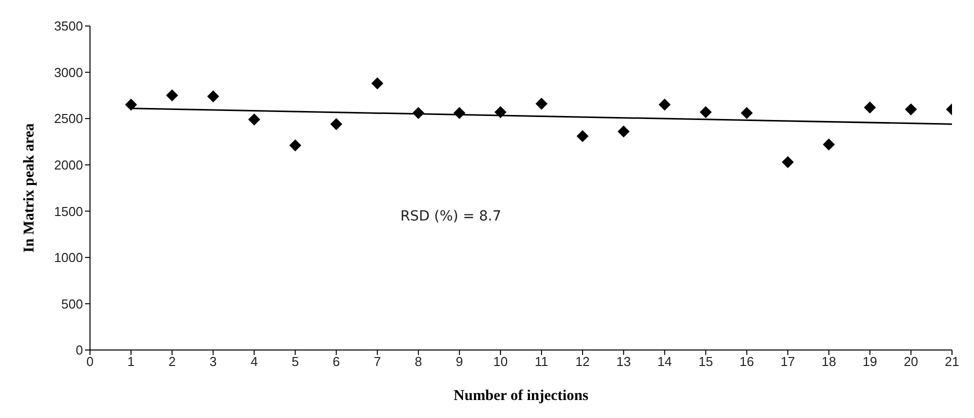 The height and width of the screenshot is (418, 974). What do you see at coordinates (213, 362) in the screenshot?
I see `x-tick-label: 3` at bounding box center [213, 362].